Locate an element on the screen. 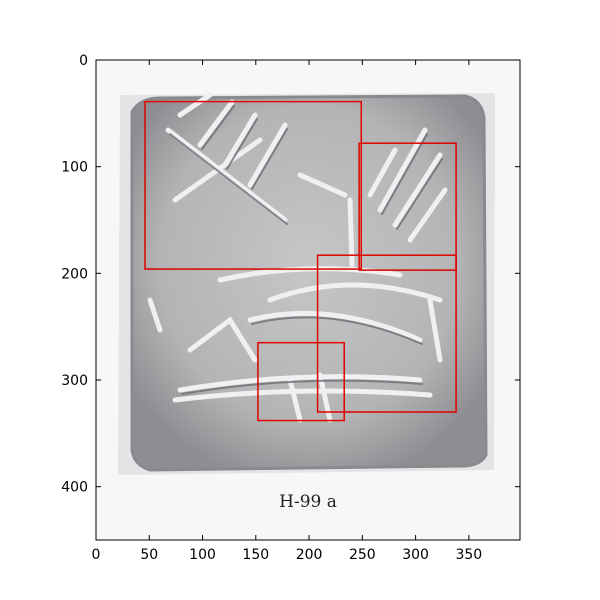 The image size is (600, 600). x-tick-label: 300 is located at coordinates (415, 555).